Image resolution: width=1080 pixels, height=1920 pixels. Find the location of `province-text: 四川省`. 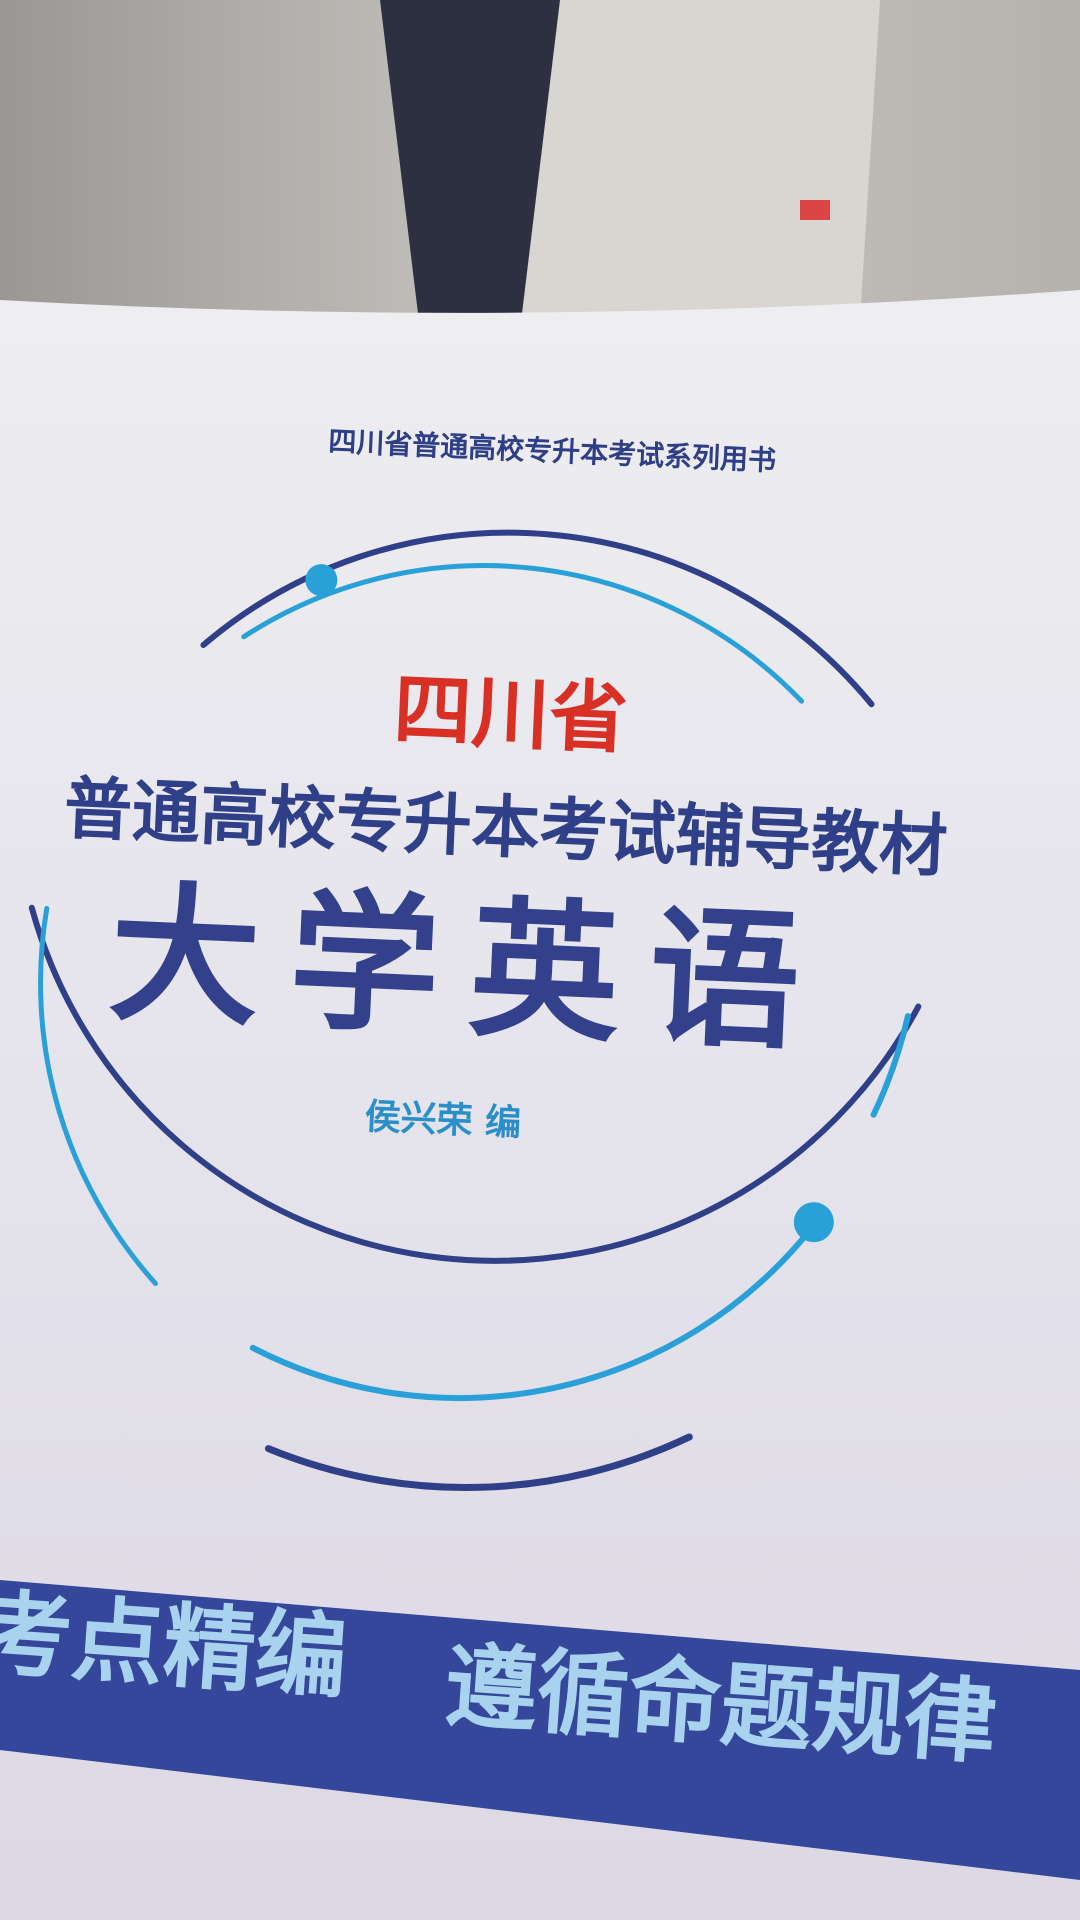

province-text: 四川省 is located at coordinates (511, 714).